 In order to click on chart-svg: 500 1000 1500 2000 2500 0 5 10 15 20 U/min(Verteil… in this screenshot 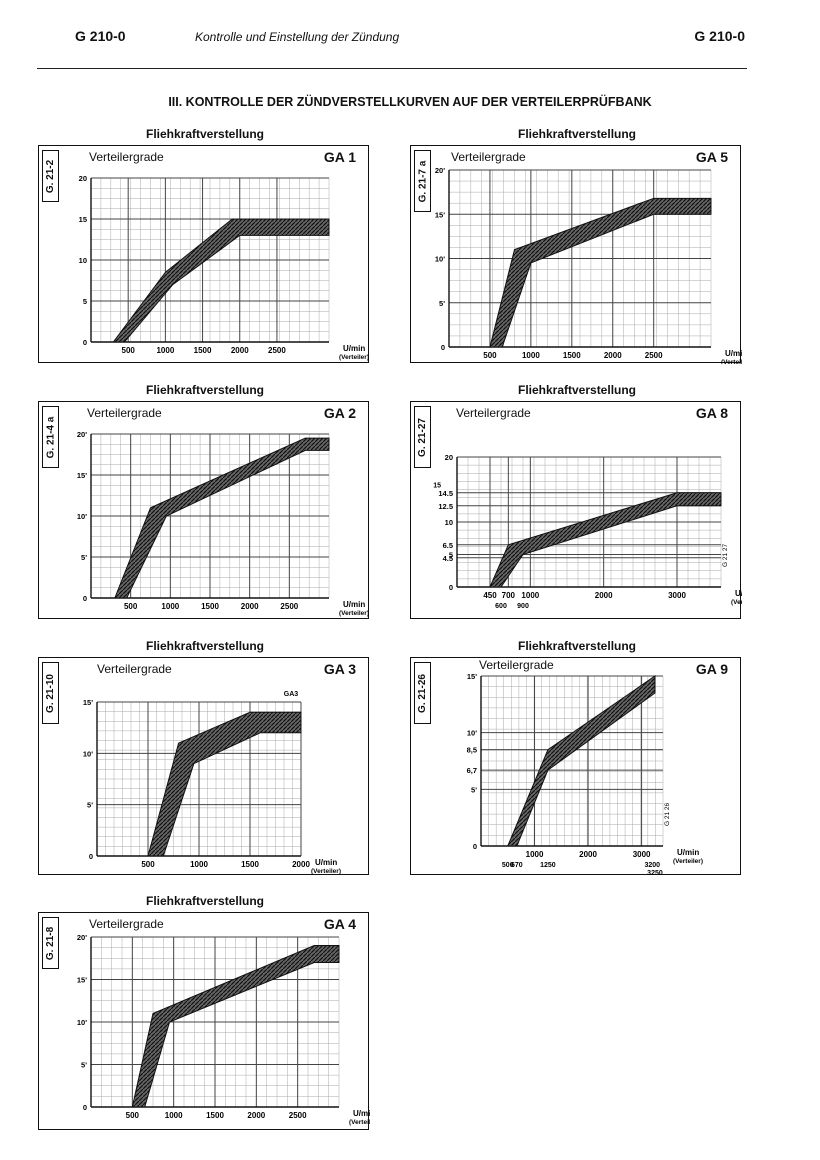, I will do `click(224, 267)`.